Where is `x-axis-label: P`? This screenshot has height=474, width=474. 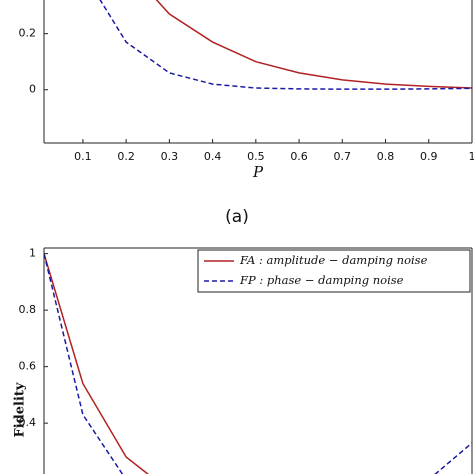
x-axis-label: P is located at coordinates (258, 172).